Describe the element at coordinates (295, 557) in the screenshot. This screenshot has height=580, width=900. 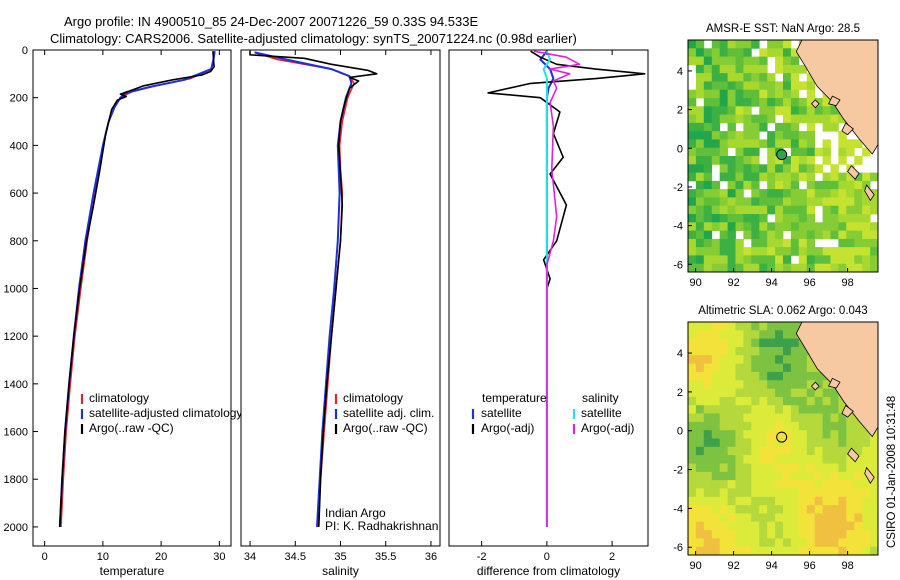
I see `x-tick-label: 34.5` at that location.